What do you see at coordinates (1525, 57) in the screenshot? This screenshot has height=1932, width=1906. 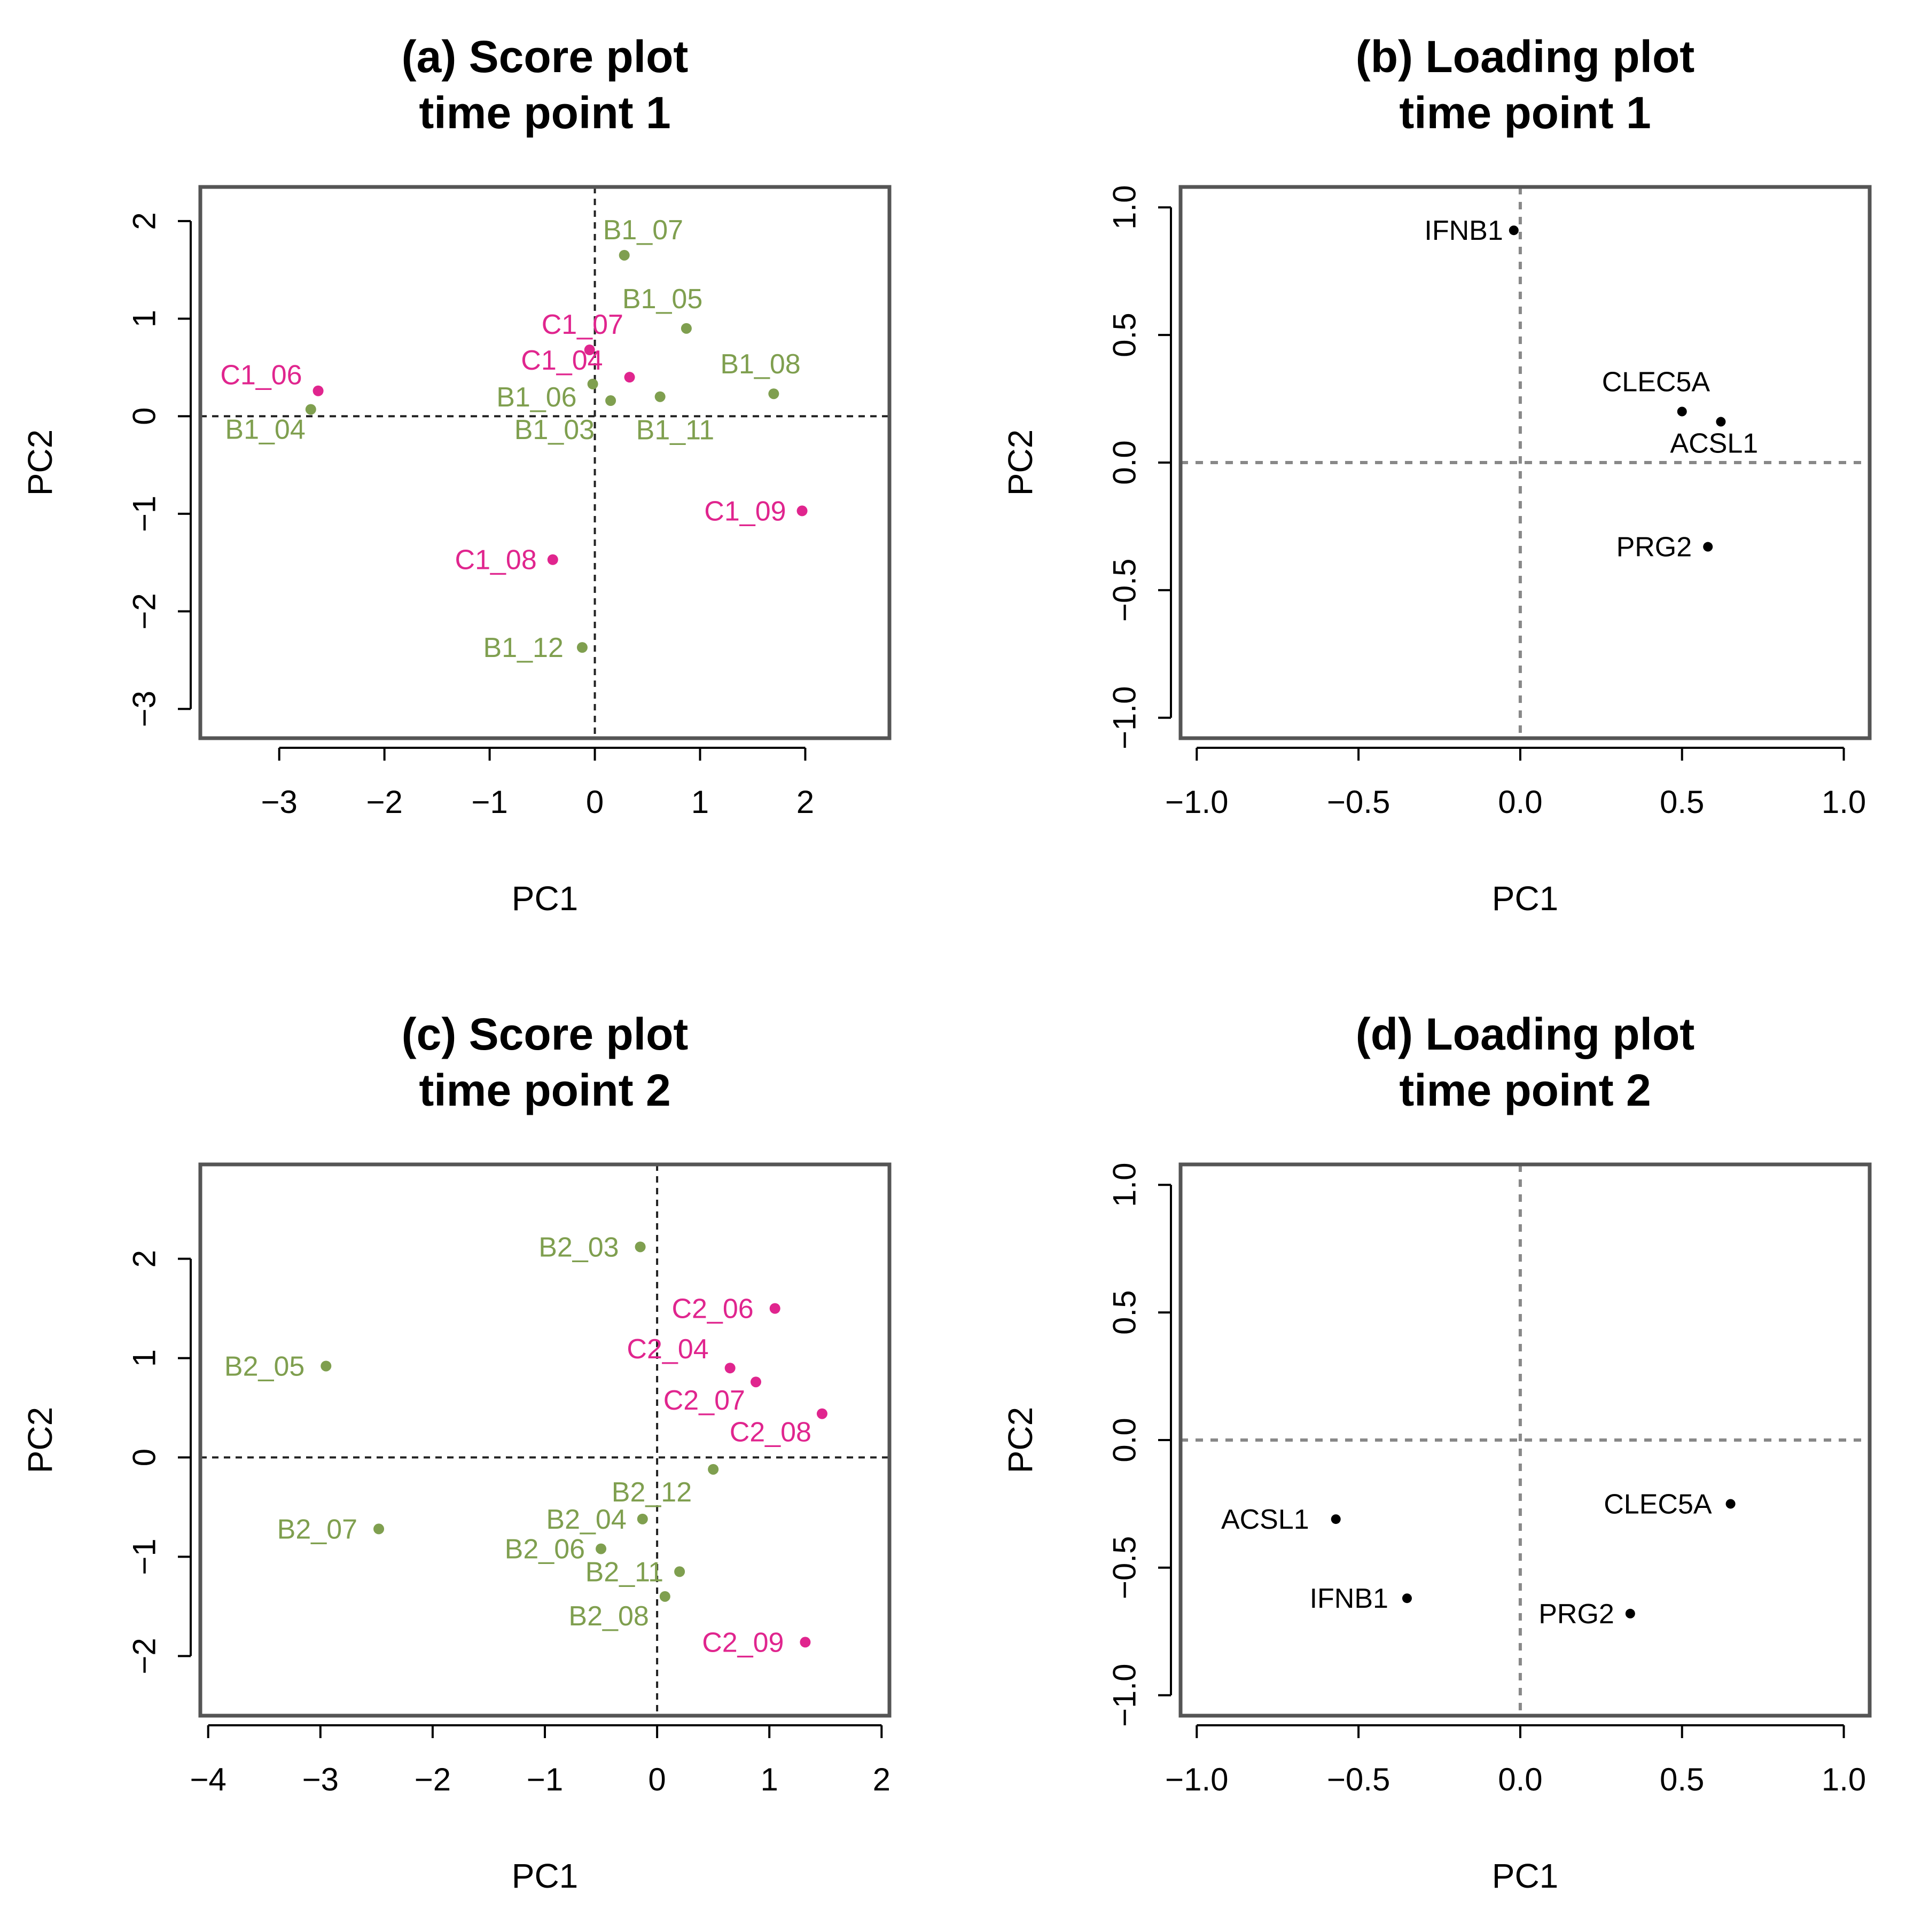 I see `panel-title: (b) Loading plot` at bounding box center [1525, 57].